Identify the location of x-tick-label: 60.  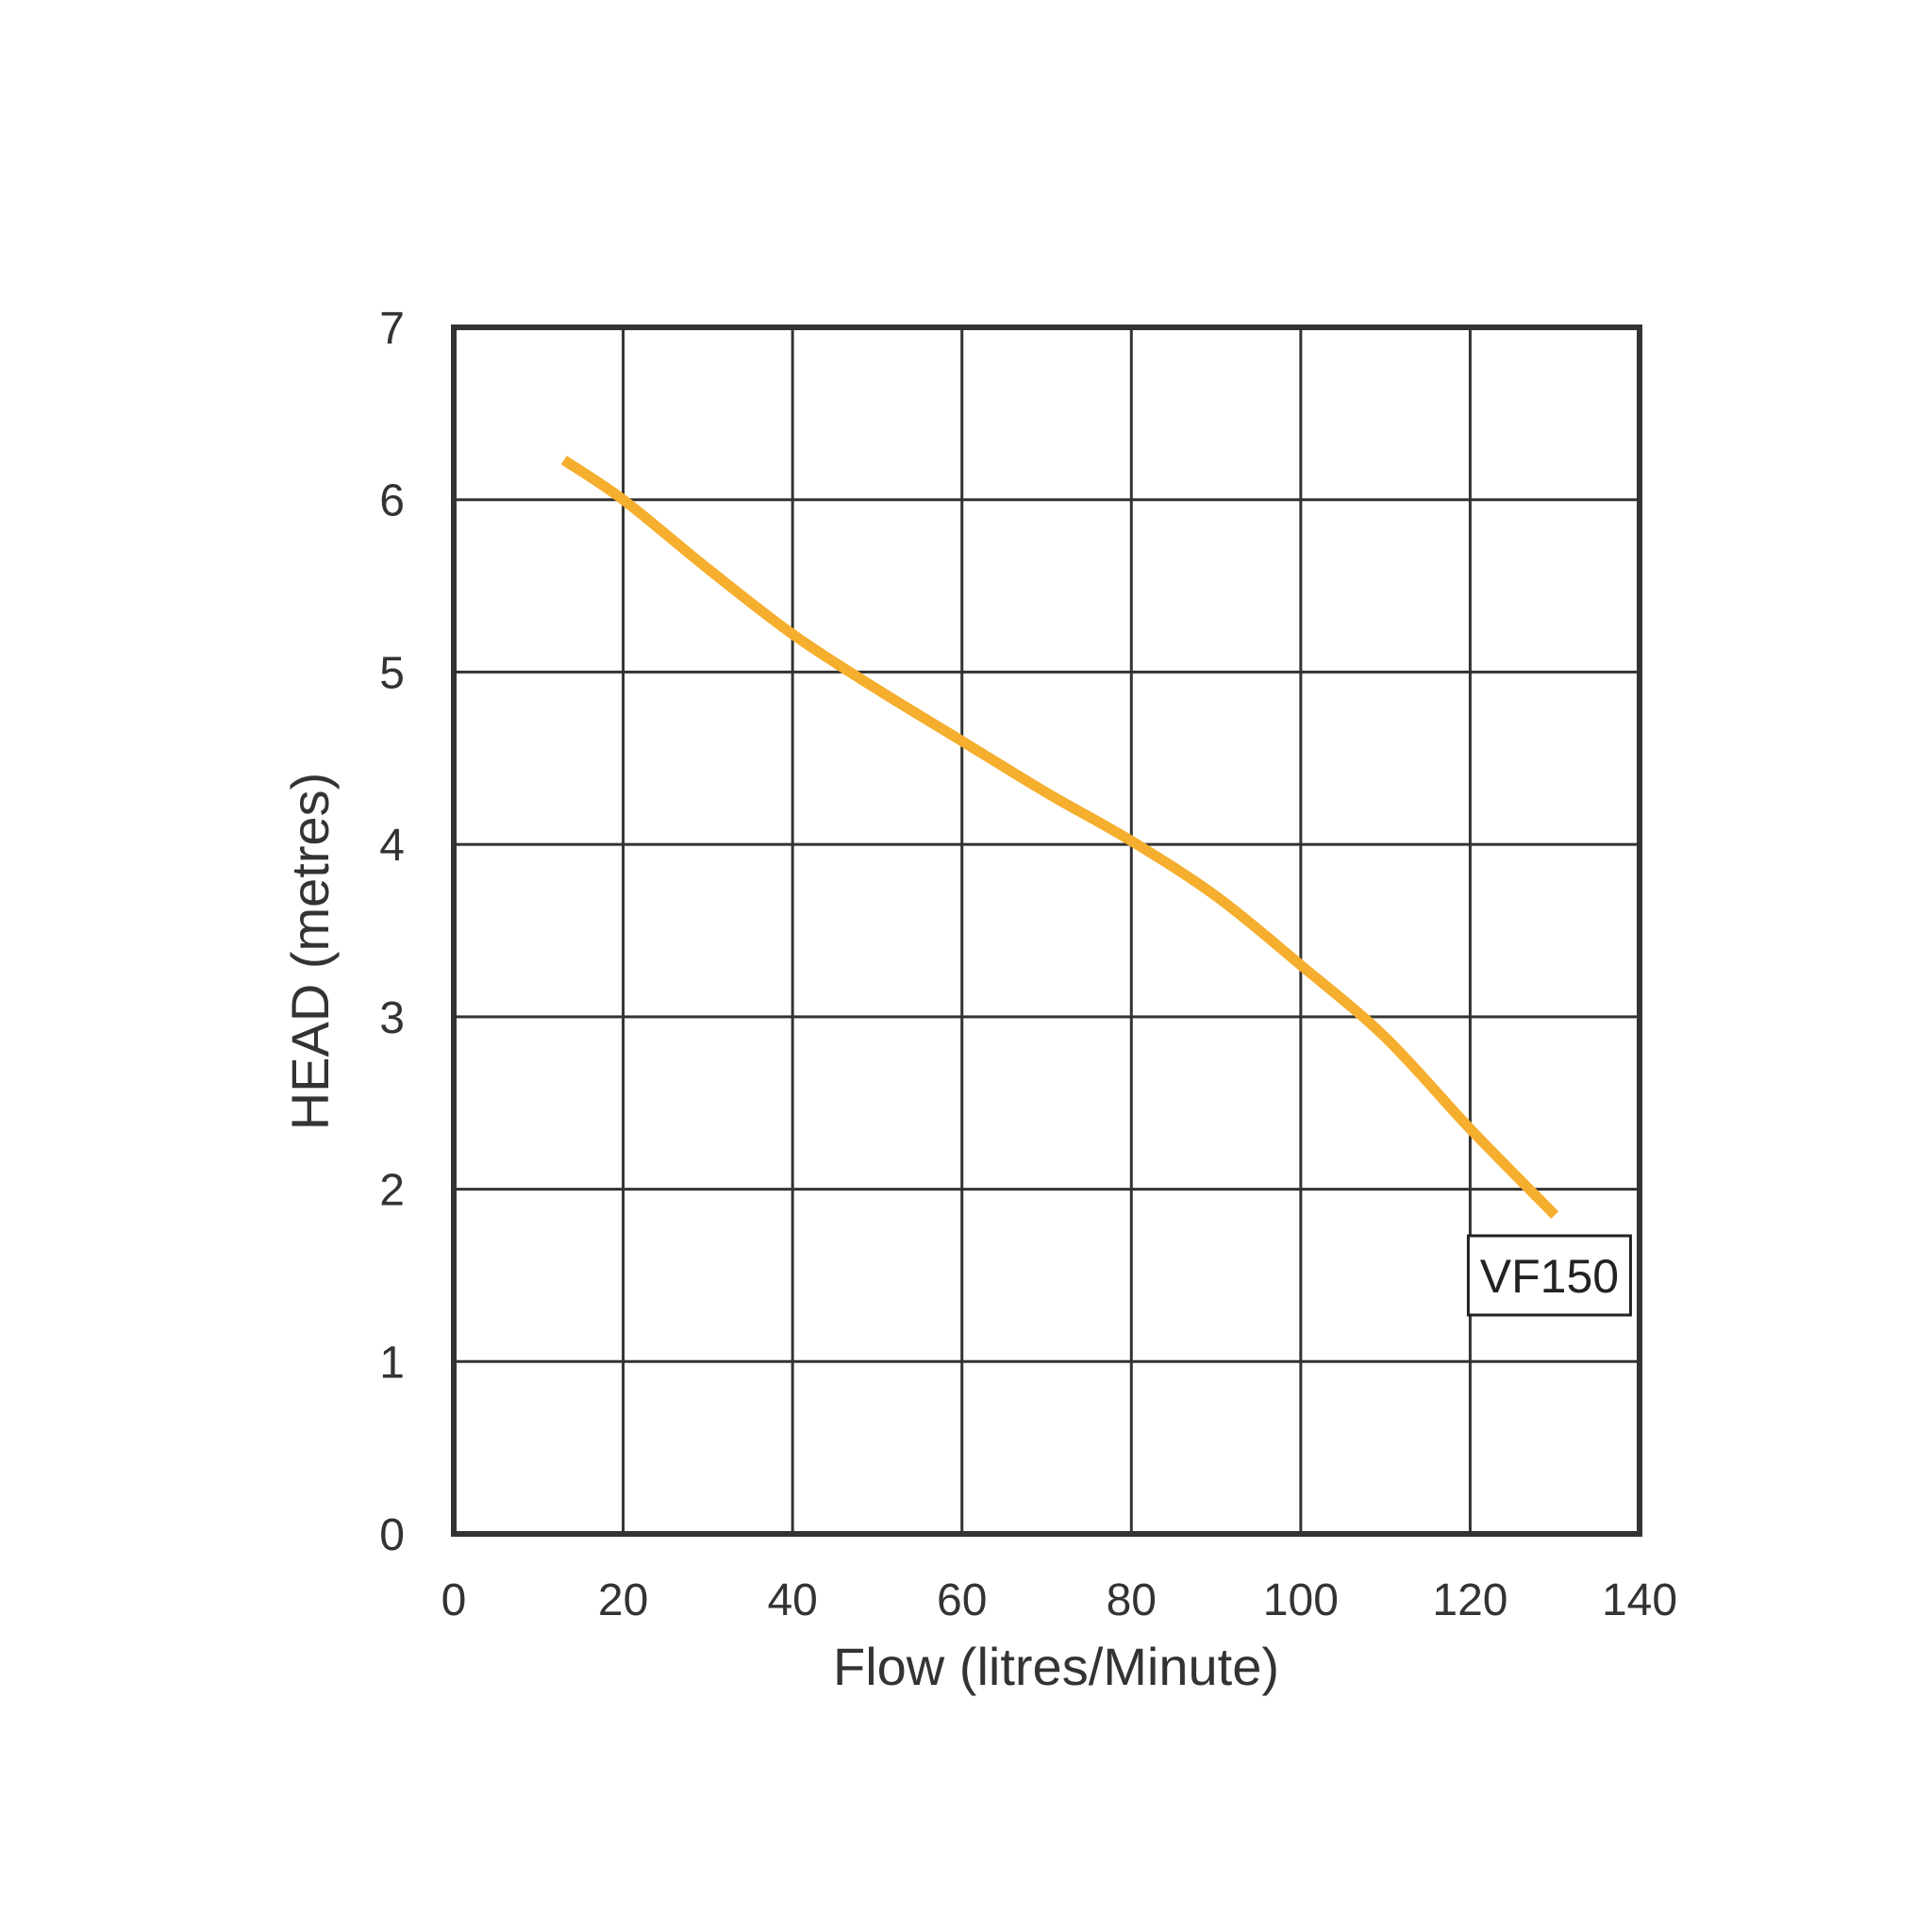
(962, 1600).